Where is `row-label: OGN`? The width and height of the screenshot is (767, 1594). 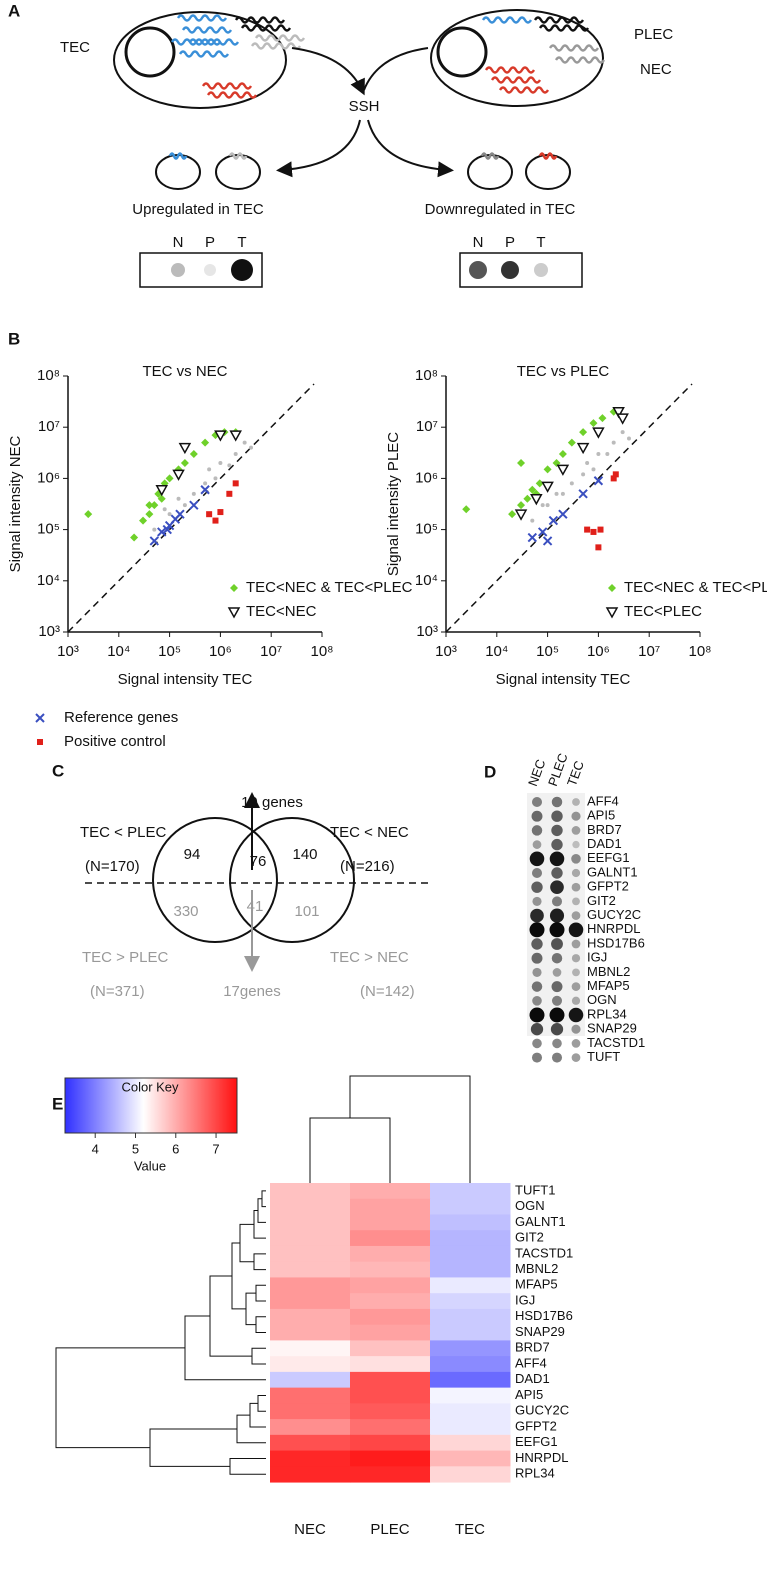
row-label: OGN is located at coordinates (530, 1205).